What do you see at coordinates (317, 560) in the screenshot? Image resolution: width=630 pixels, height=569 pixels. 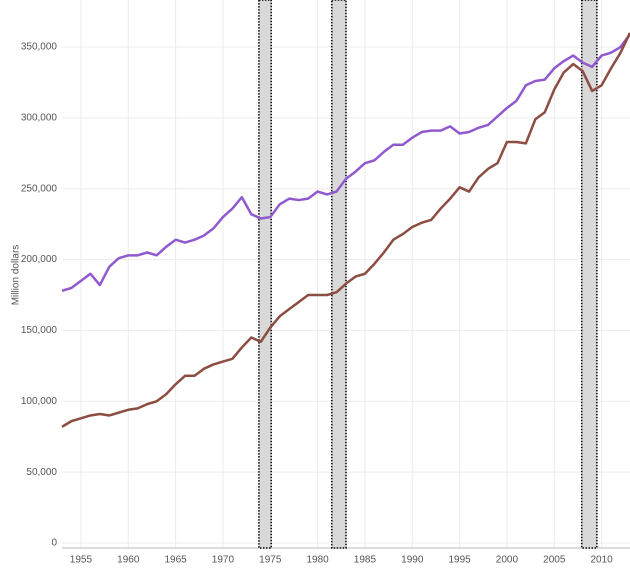 I see `x-tick-label: 1980` at bounding box center [317, 560].